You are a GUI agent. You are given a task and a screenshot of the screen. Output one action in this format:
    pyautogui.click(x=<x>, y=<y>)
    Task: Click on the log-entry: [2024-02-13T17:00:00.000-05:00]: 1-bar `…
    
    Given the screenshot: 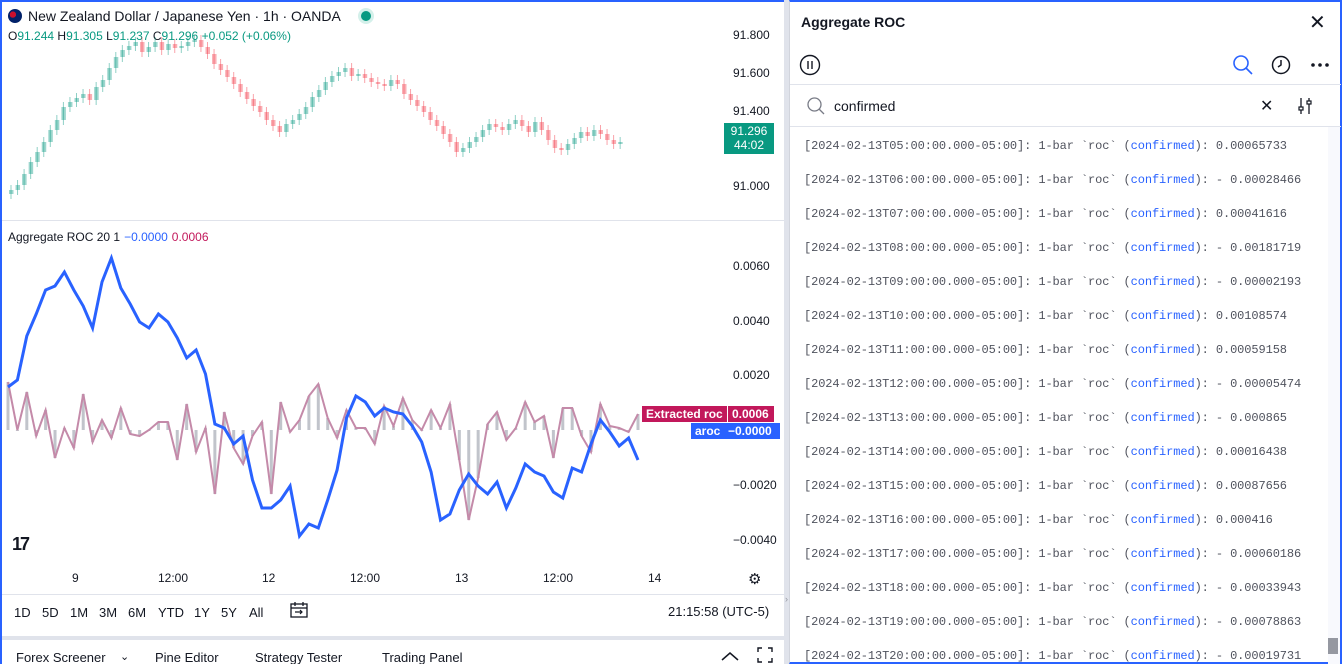 What is the action you would take?
    pyautogui.click(x=1052, y=554)
    